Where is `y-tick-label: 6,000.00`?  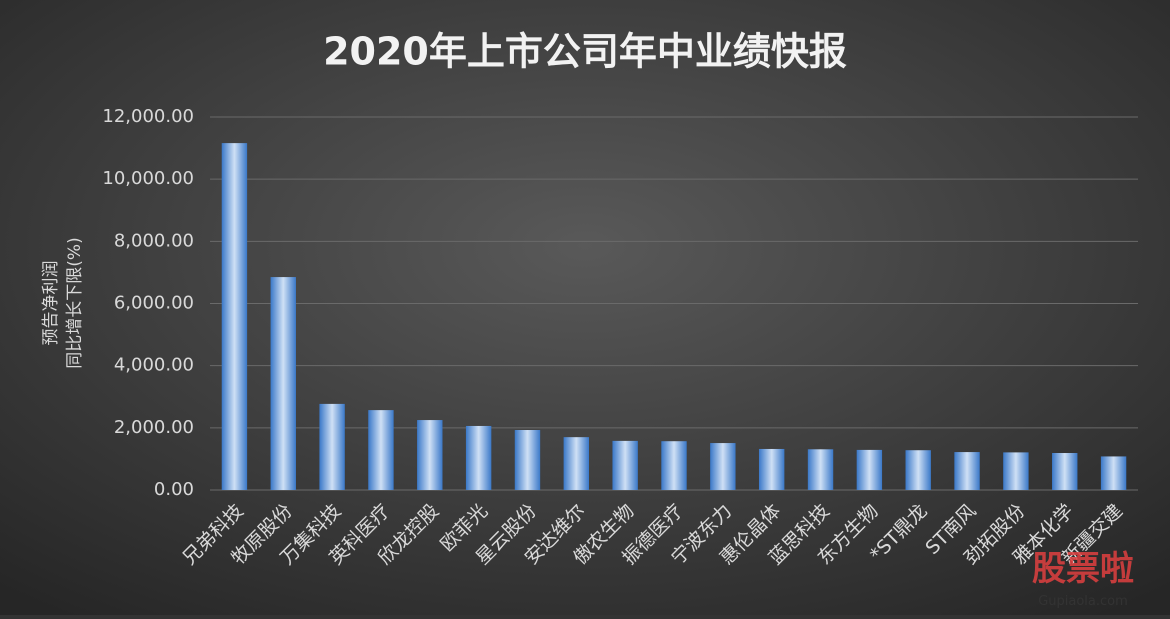 y-tick-label: 6,000.00 is located at coordinates (154, 303).